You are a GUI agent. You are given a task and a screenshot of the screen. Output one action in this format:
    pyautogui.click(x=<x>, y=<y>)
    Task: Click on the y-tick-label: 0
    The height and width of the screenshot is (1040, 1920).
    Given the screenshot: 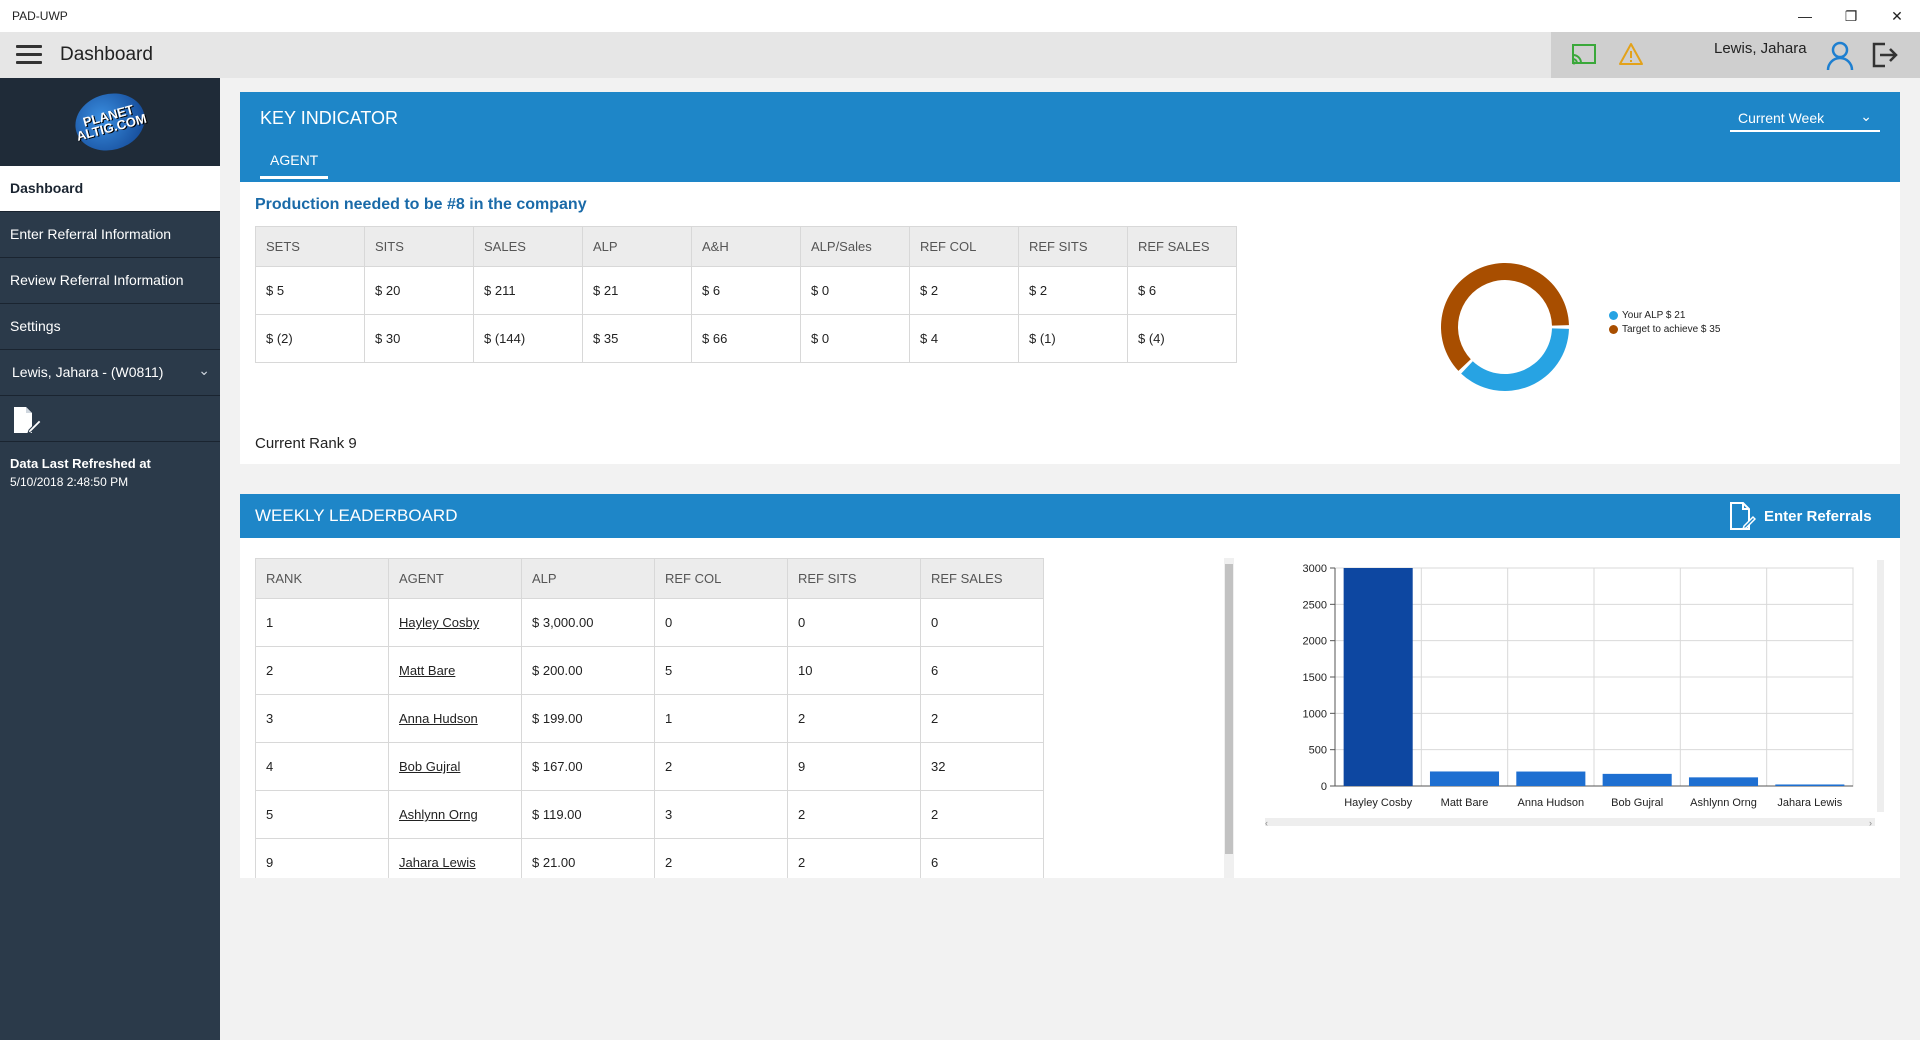 What is the action you would take?
    pyautogui.click(x=1324, y=787)
    